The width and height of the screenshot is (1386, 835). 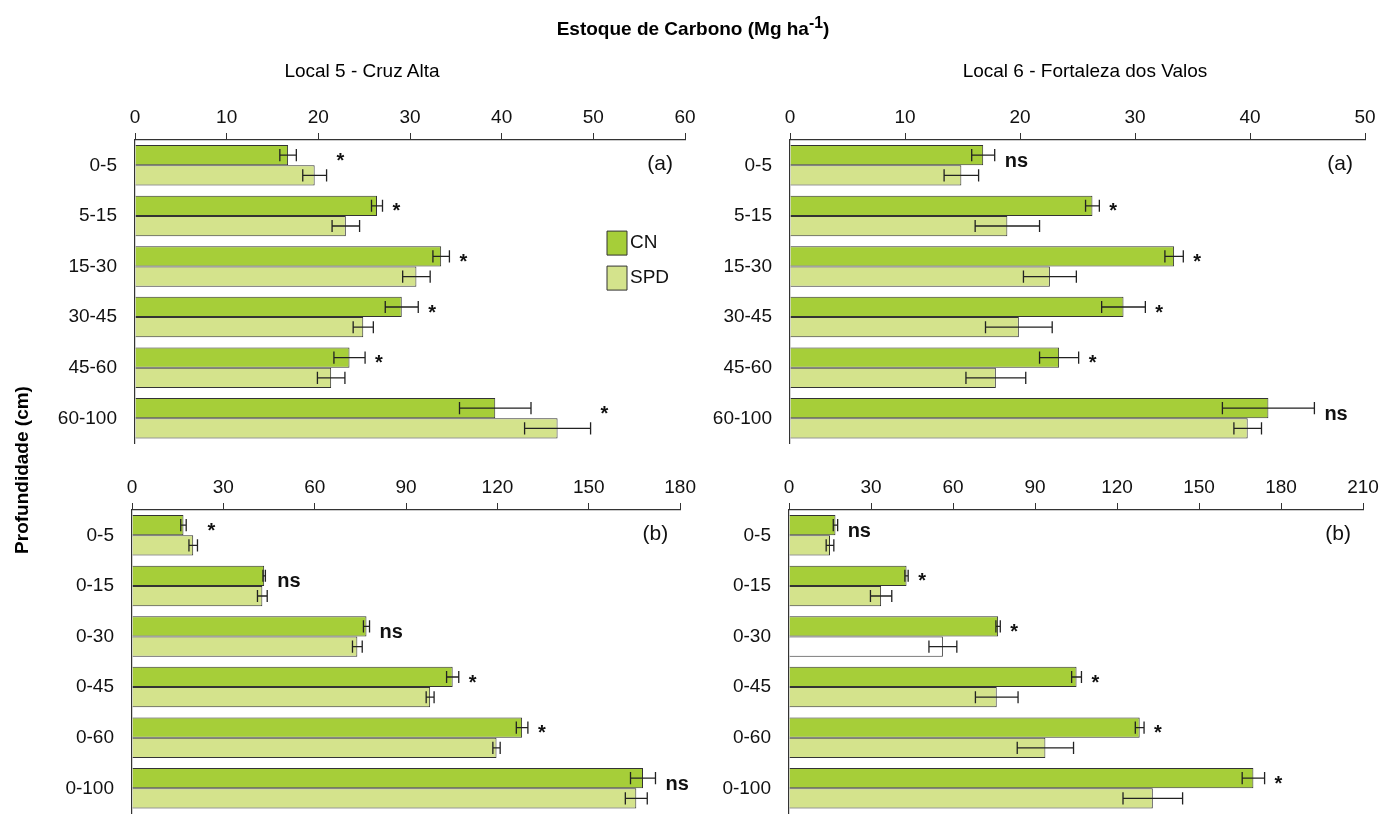 What do you see at coordinates (693, 27) in the screenshot?
I see `chart-title: Estoque de Carbono (Mg ha$^{-1}$)` at bounding box center [693, 27].